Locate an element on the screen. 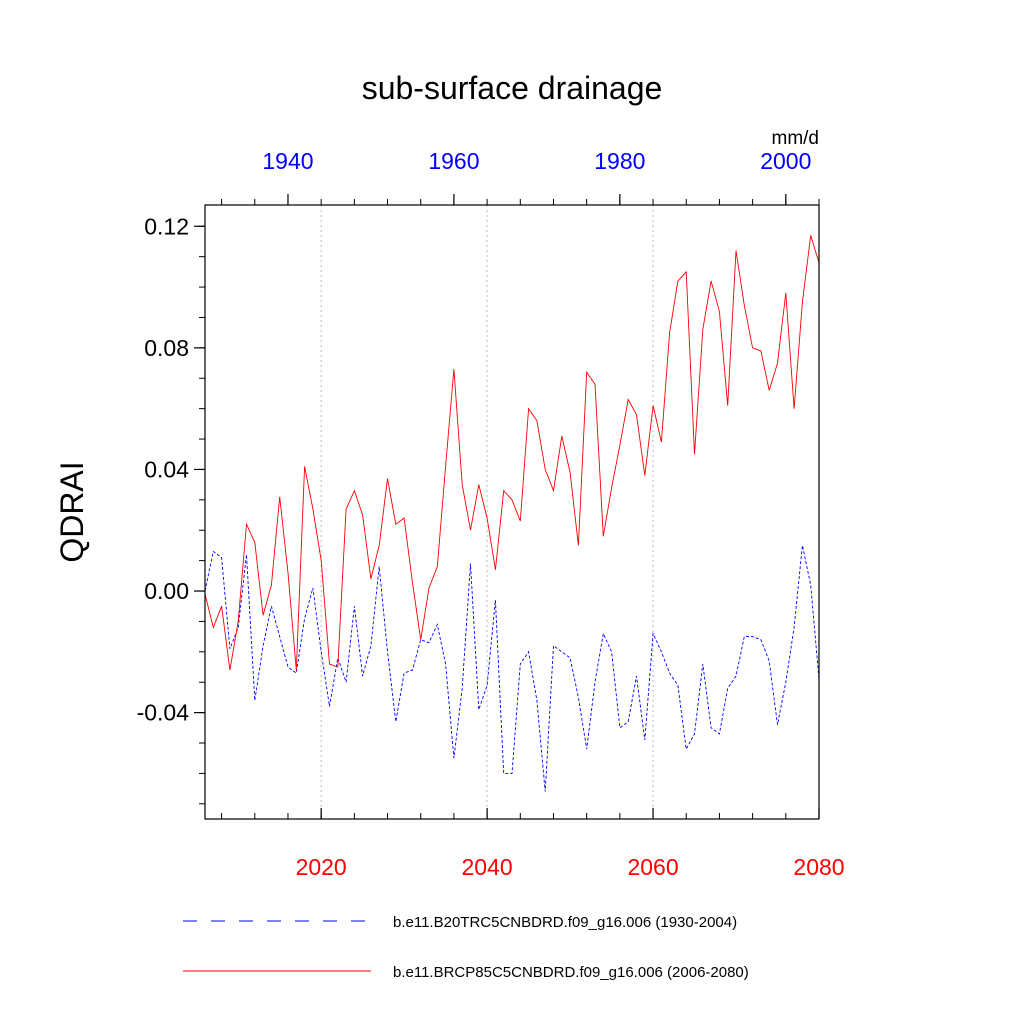 The width and height of the screenshot is (1024, 1024). x-top-tick-label: 1960 is located at coordinates (453, 161).